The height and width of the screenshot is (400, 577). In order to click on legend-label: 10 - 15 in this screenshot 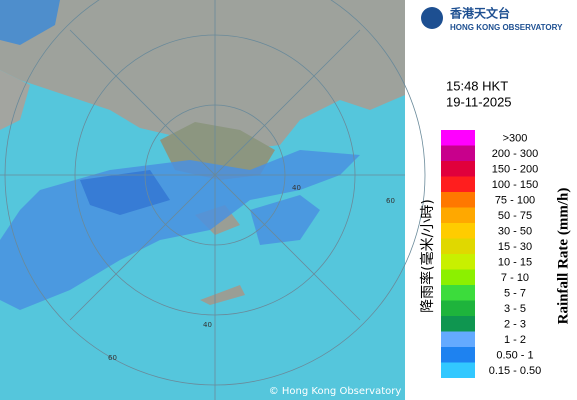, I will do `click(515, 263)`.